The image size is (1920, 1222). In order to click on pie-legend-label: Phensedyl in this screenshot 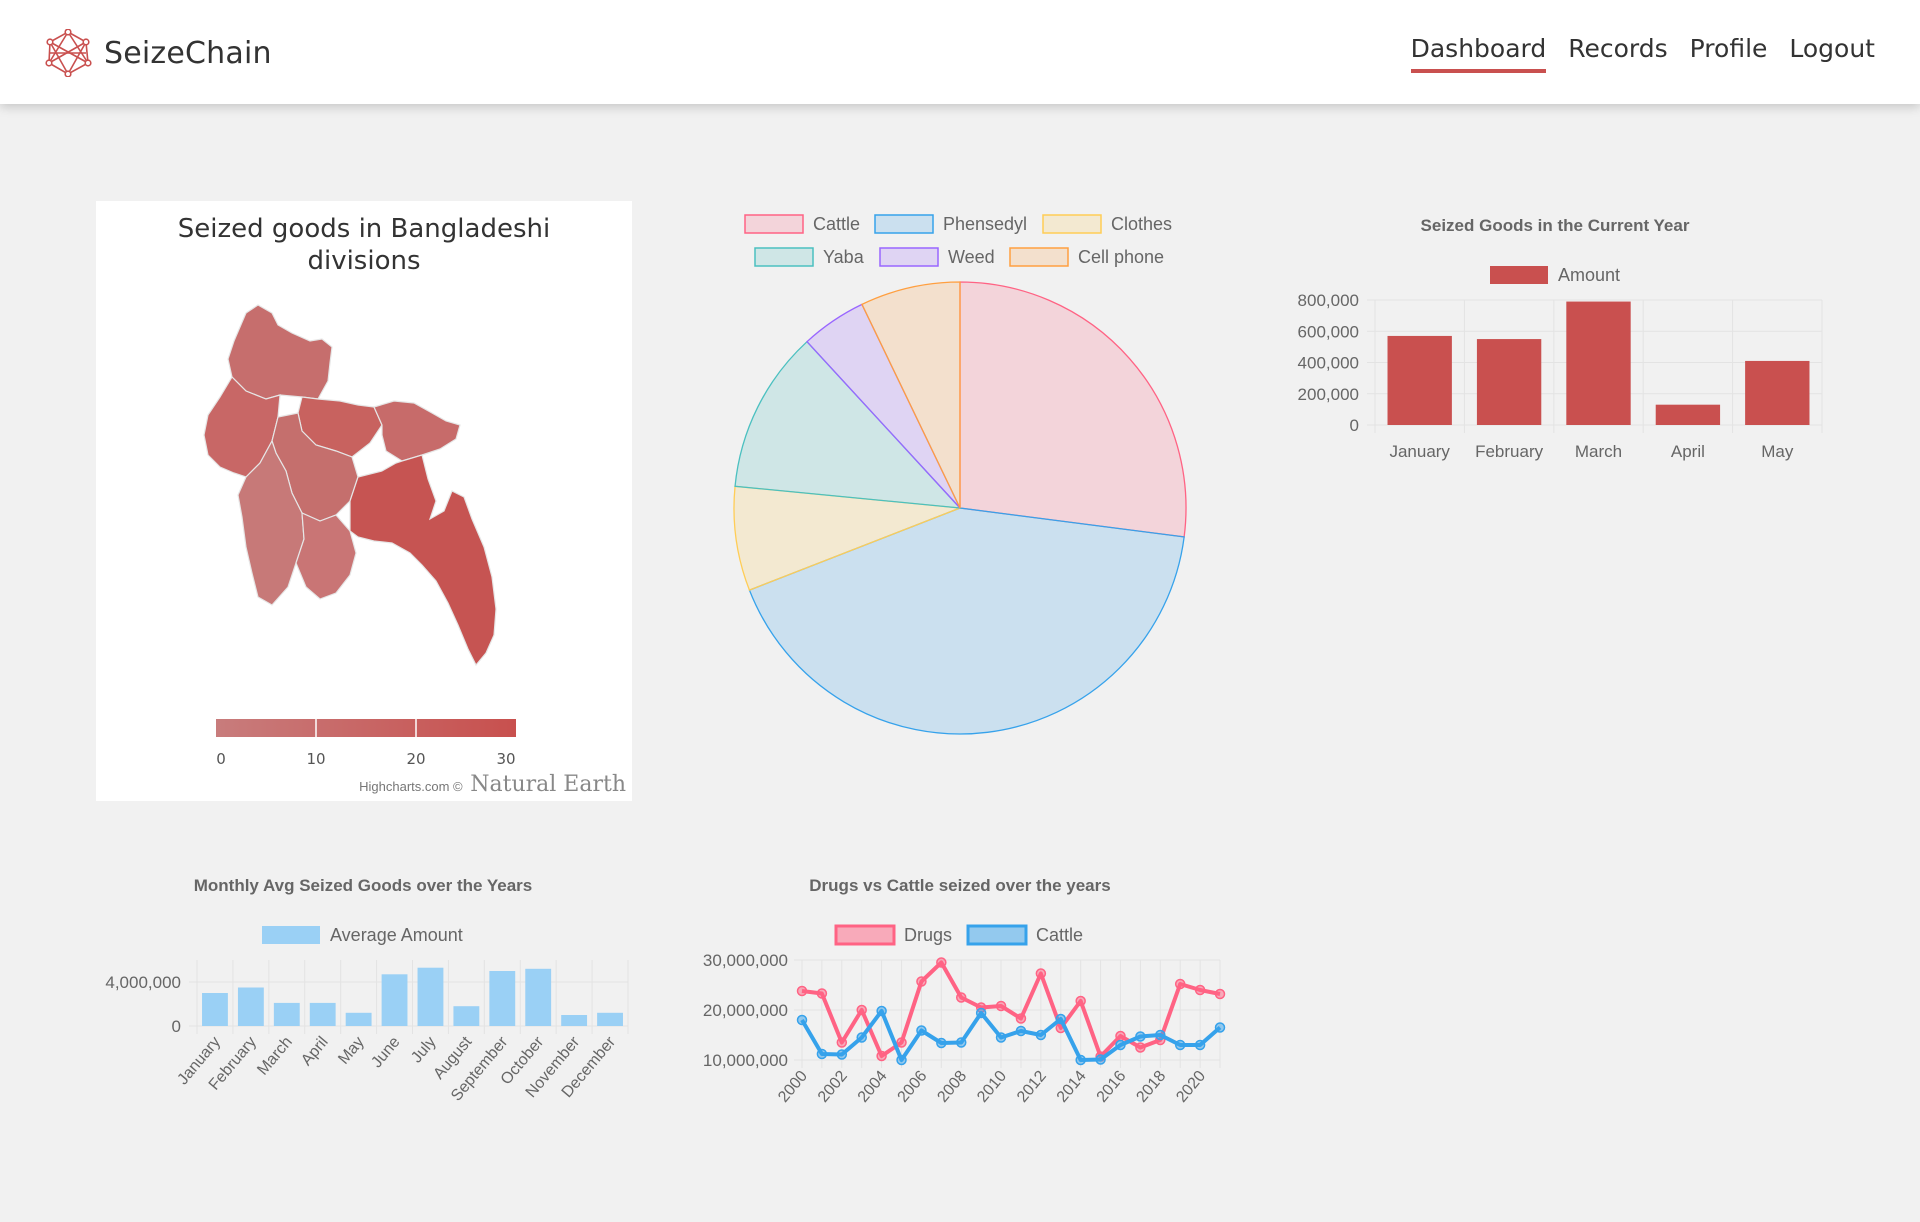, I will do `click(985, 224)`.